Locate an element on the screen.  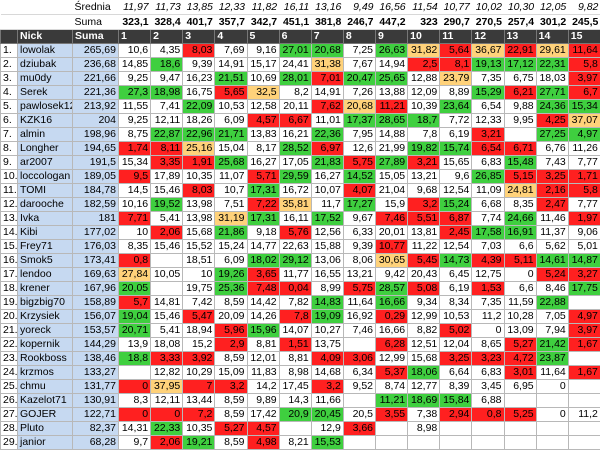
score-cell: 8,82 is located at coordinates (424, 330).